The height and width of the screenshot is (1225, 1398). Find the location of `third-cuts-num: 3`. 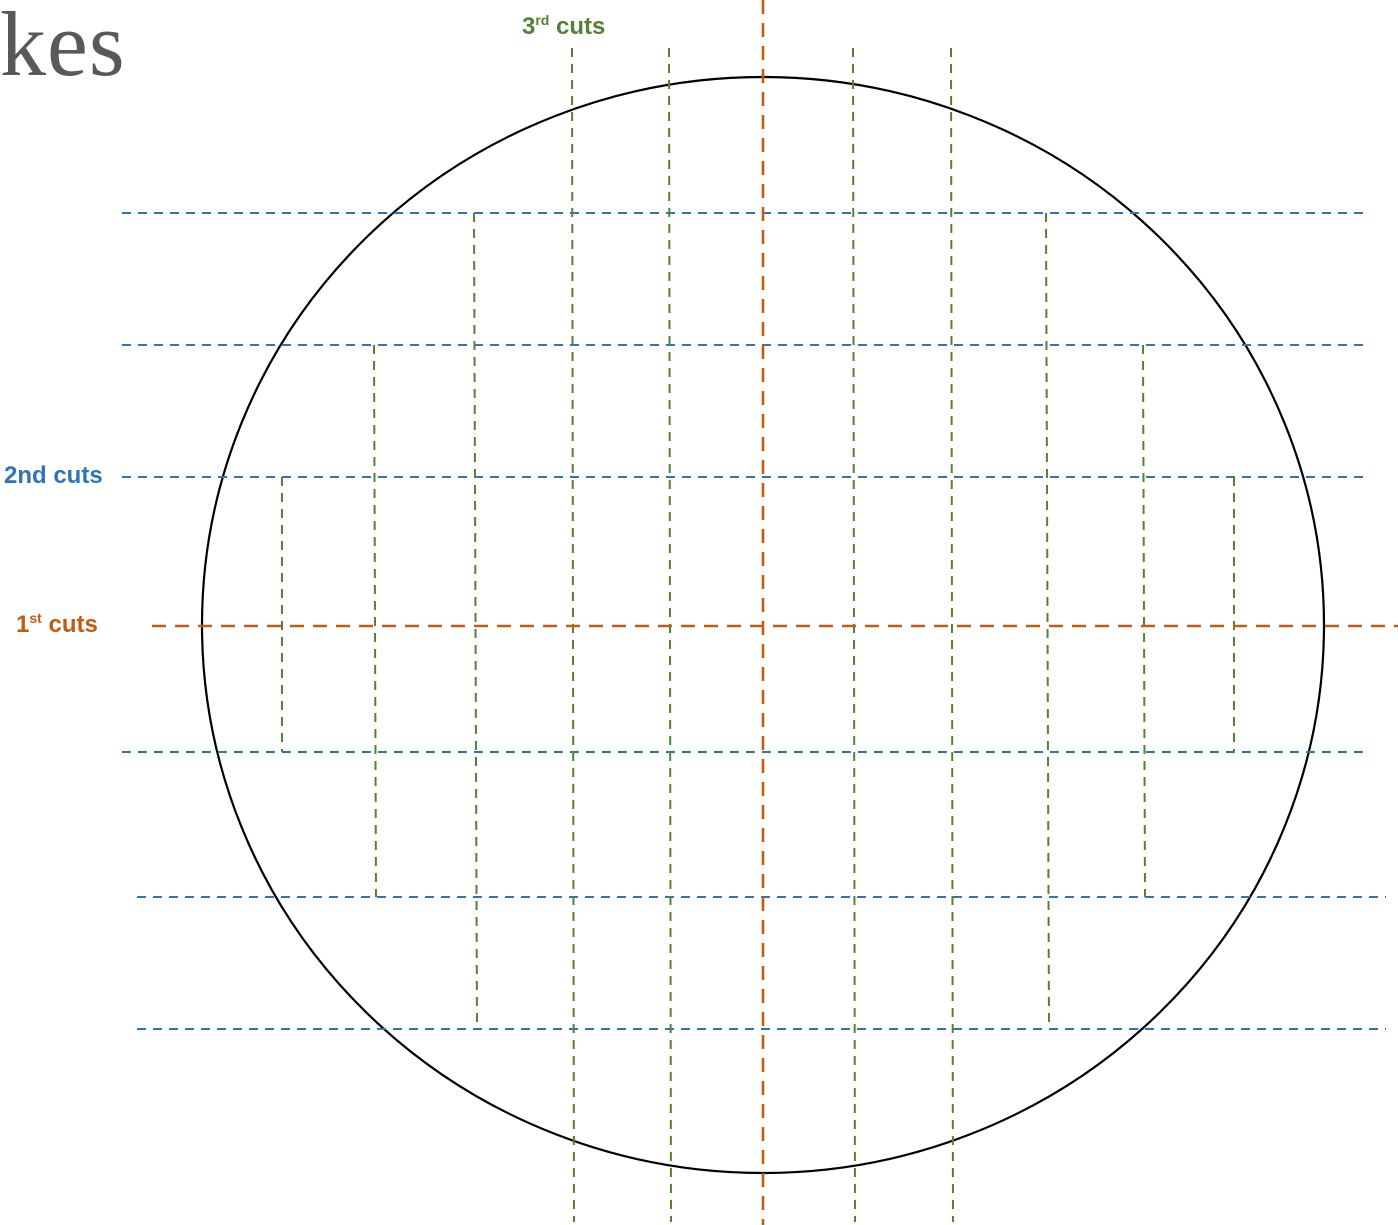

third-cuts-num: 3 is located at coordinates (528, 26).